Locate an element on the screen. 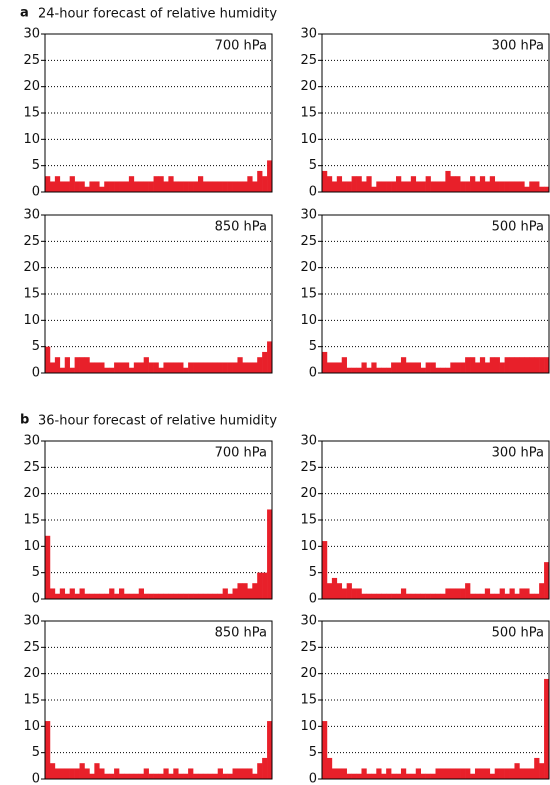  panel-title: 500 hPa is located at coordinates (518, 633).